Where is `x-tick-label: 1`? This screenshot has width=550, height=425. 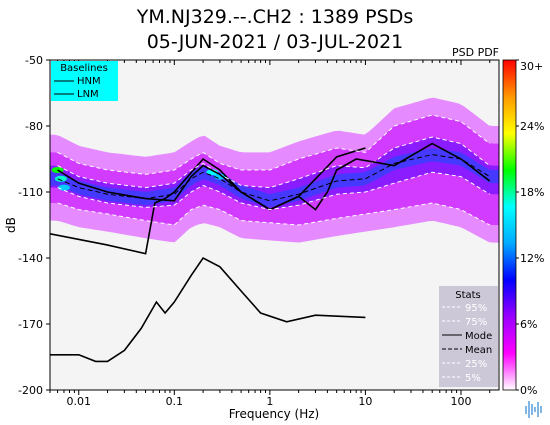 x-tick-label: 1 is located at coordinates (269, 401).